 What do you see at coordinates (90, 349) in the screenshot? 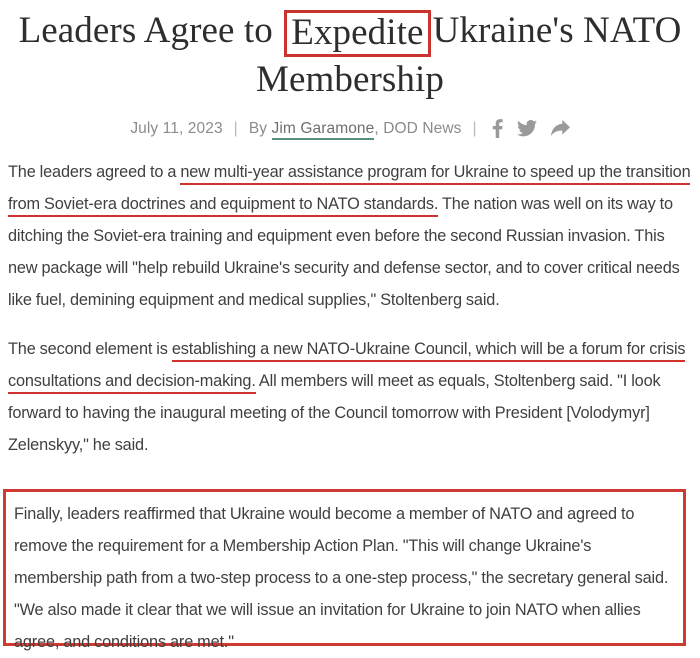
I see `paragraph-2-seg-1: The second element is` at bounding box center [90, 349].